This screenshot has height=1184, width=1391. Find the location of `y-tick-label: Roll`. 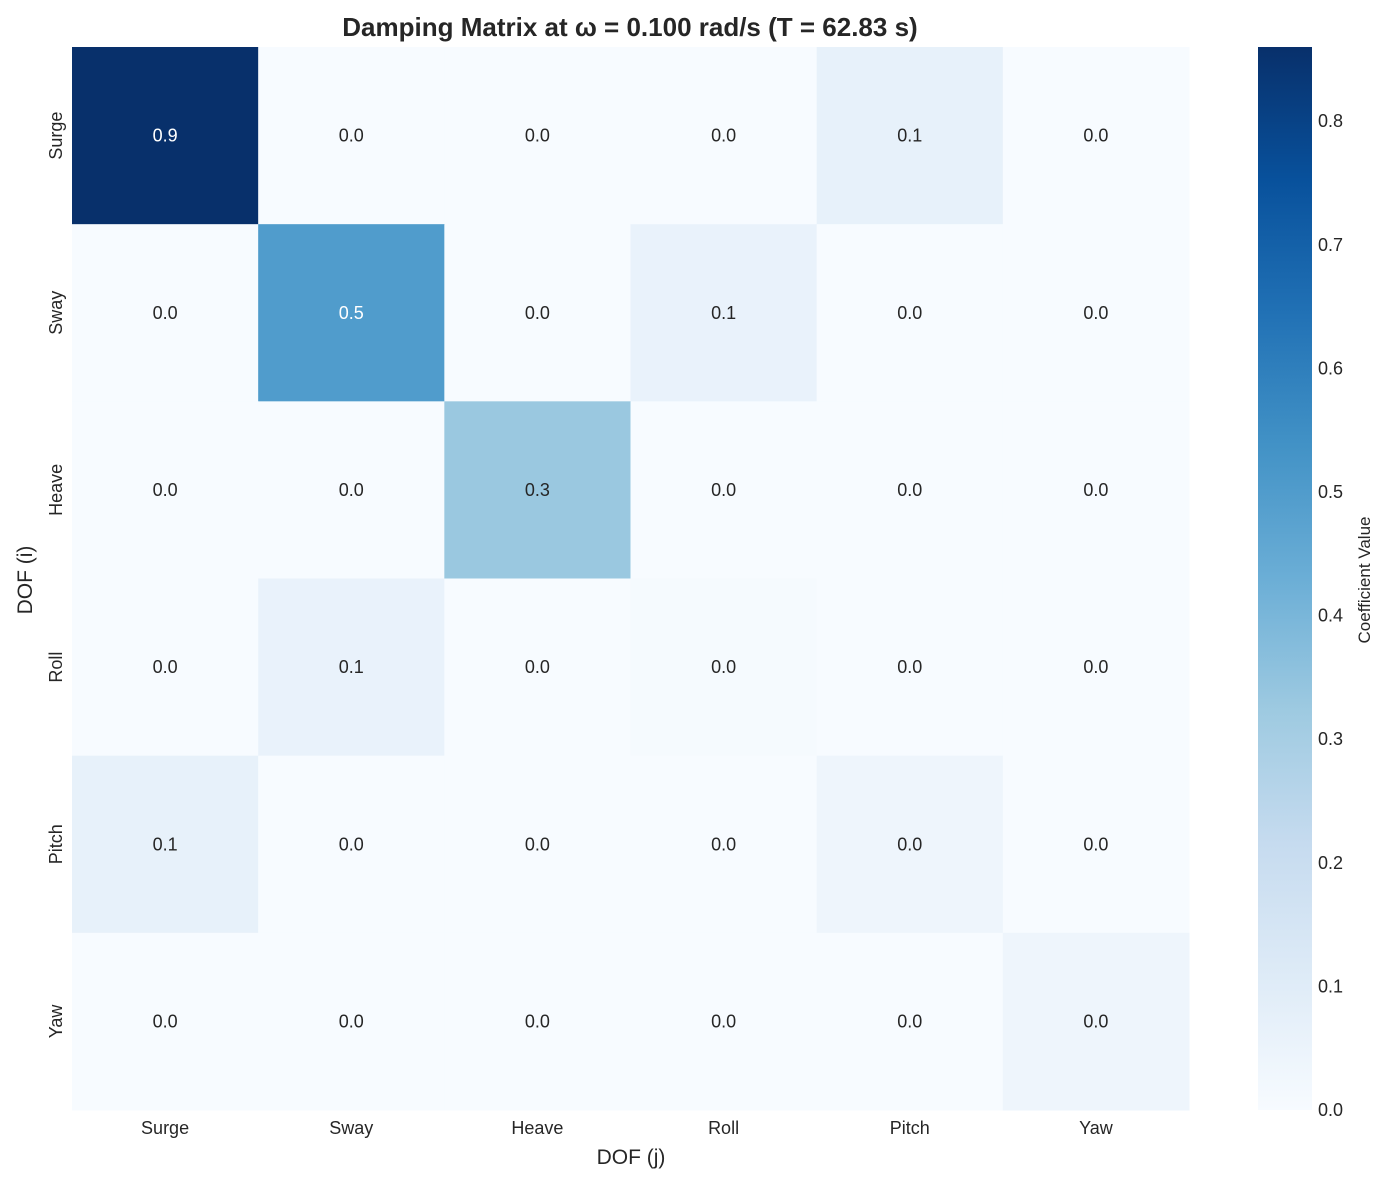

y-tick-label: Roll is located at coordinates (56, 667).